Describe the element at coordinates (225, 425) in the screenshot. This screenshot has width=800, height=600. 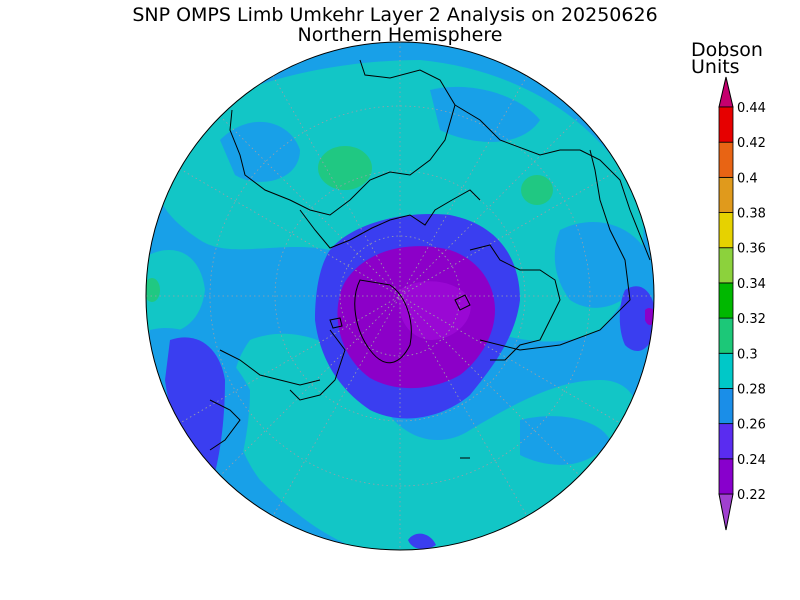
I see `coast-southwest` at that location.